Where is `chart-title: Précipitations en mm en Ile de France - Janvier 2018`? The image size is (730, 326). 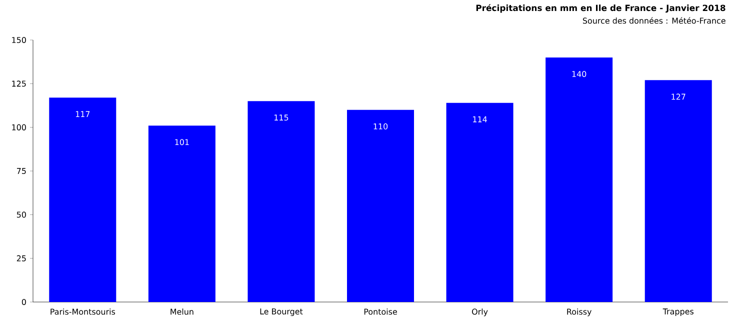 chart-title: Précipitations en mm en Ile de France - Janvier 2018 is located at coordinates (601, 8).